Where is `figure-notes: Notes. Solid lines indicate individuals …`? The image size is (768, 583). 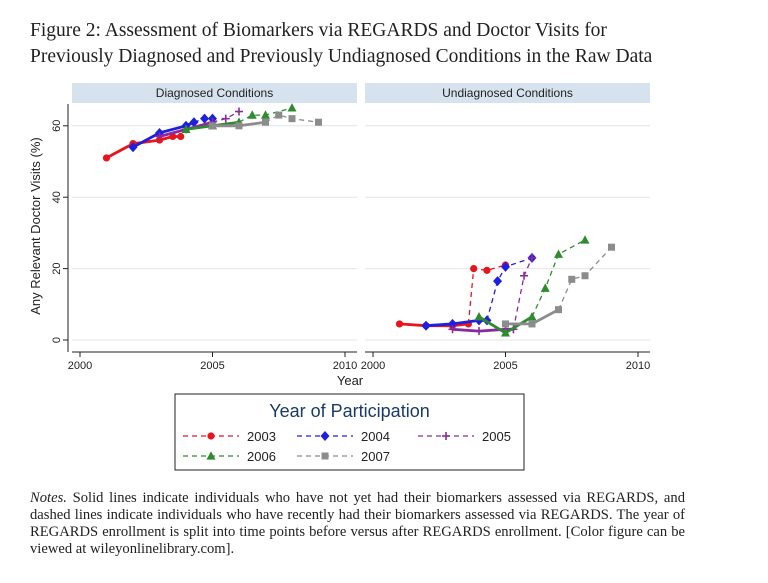
figure-notes: Notes. Solid lines indicate individuals … is located at coordinates (357, 524).